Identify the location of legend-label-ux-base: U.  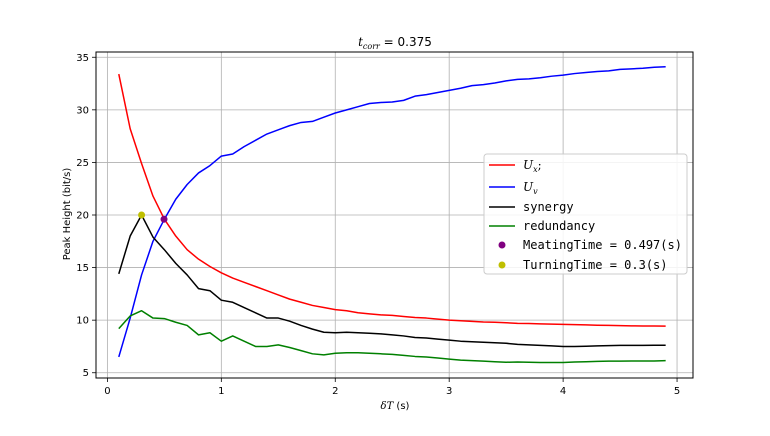
(528, 165).